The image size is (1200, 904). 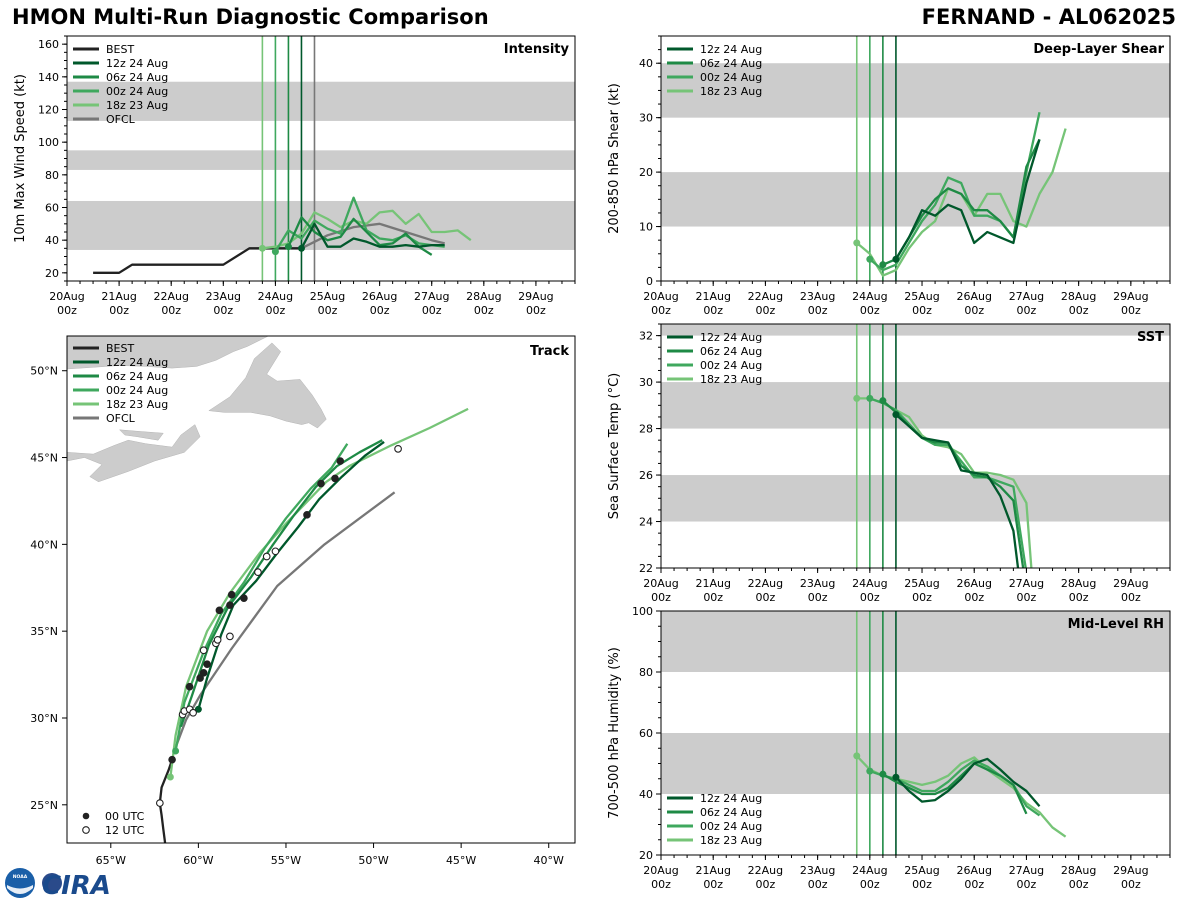 I want to click on series-start-point-00z-24-aug, so click(x=870, y=398).